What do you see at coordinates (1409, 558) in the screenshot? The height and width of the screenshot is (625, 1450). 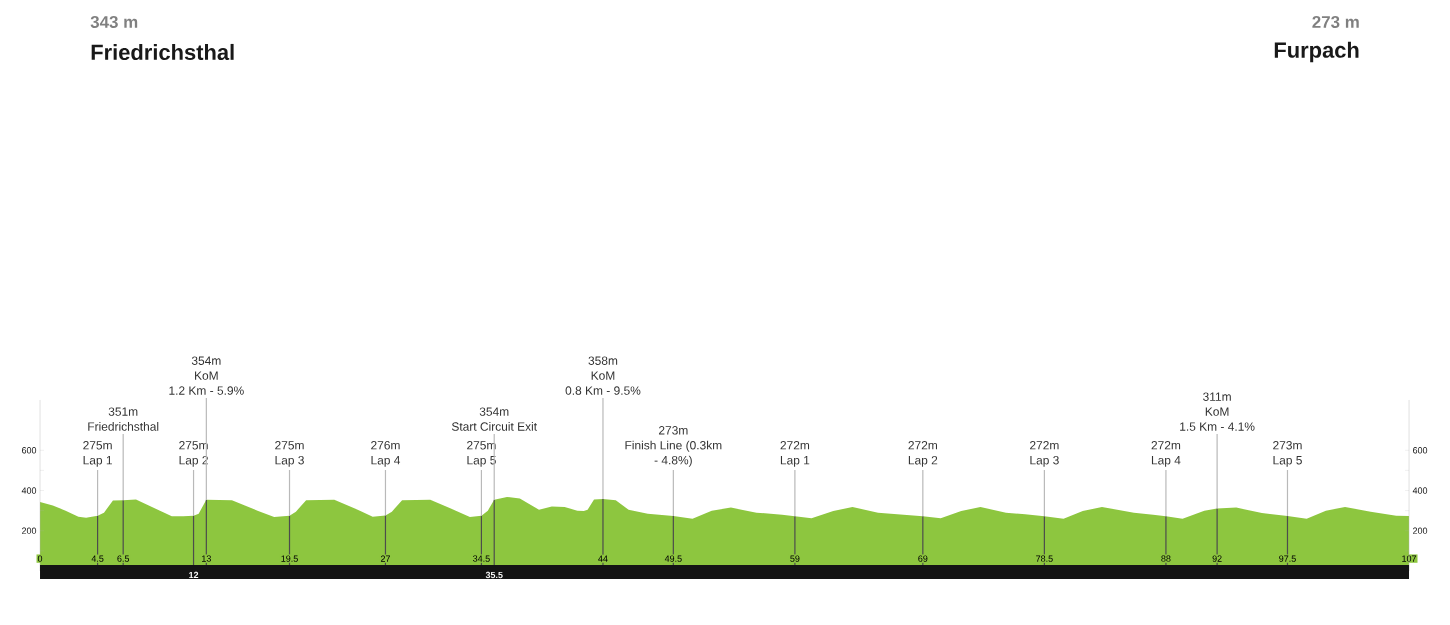 I see `x-tick-label: 107` at bounding box center [1409, 558].